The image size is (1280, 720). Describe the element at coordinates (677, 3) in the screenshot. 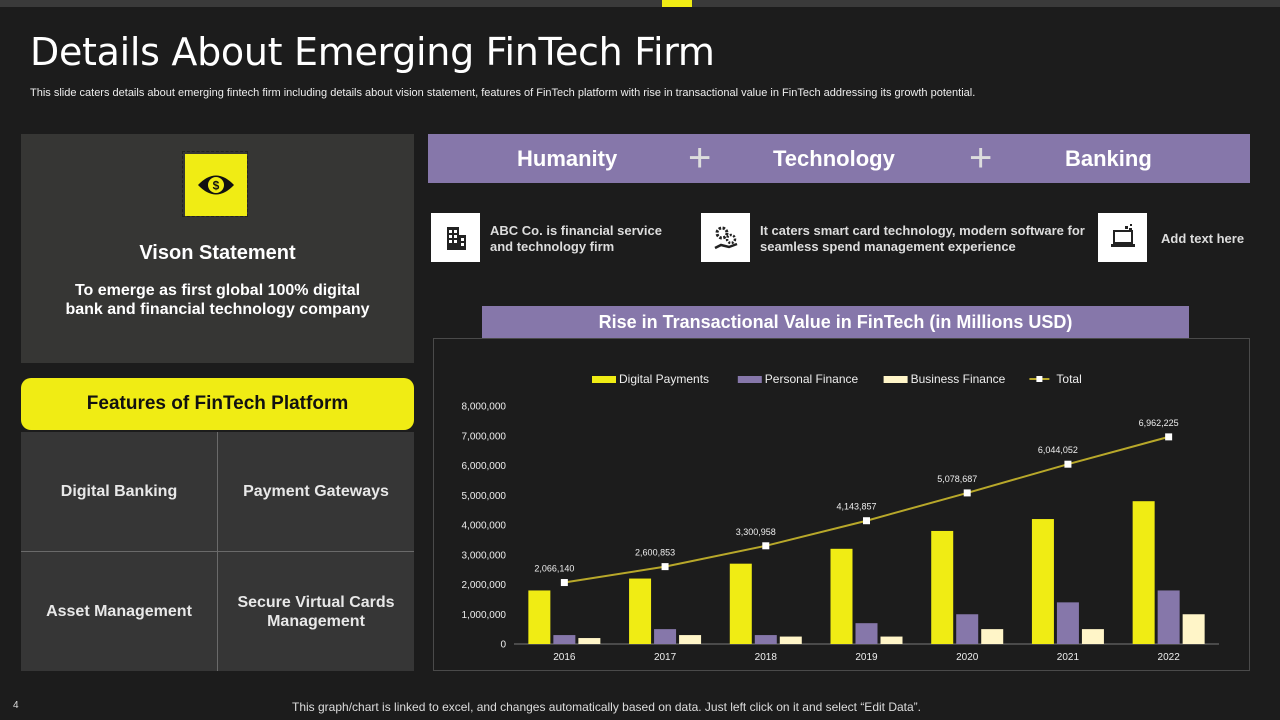

I see `top-accent-mark` at that location.